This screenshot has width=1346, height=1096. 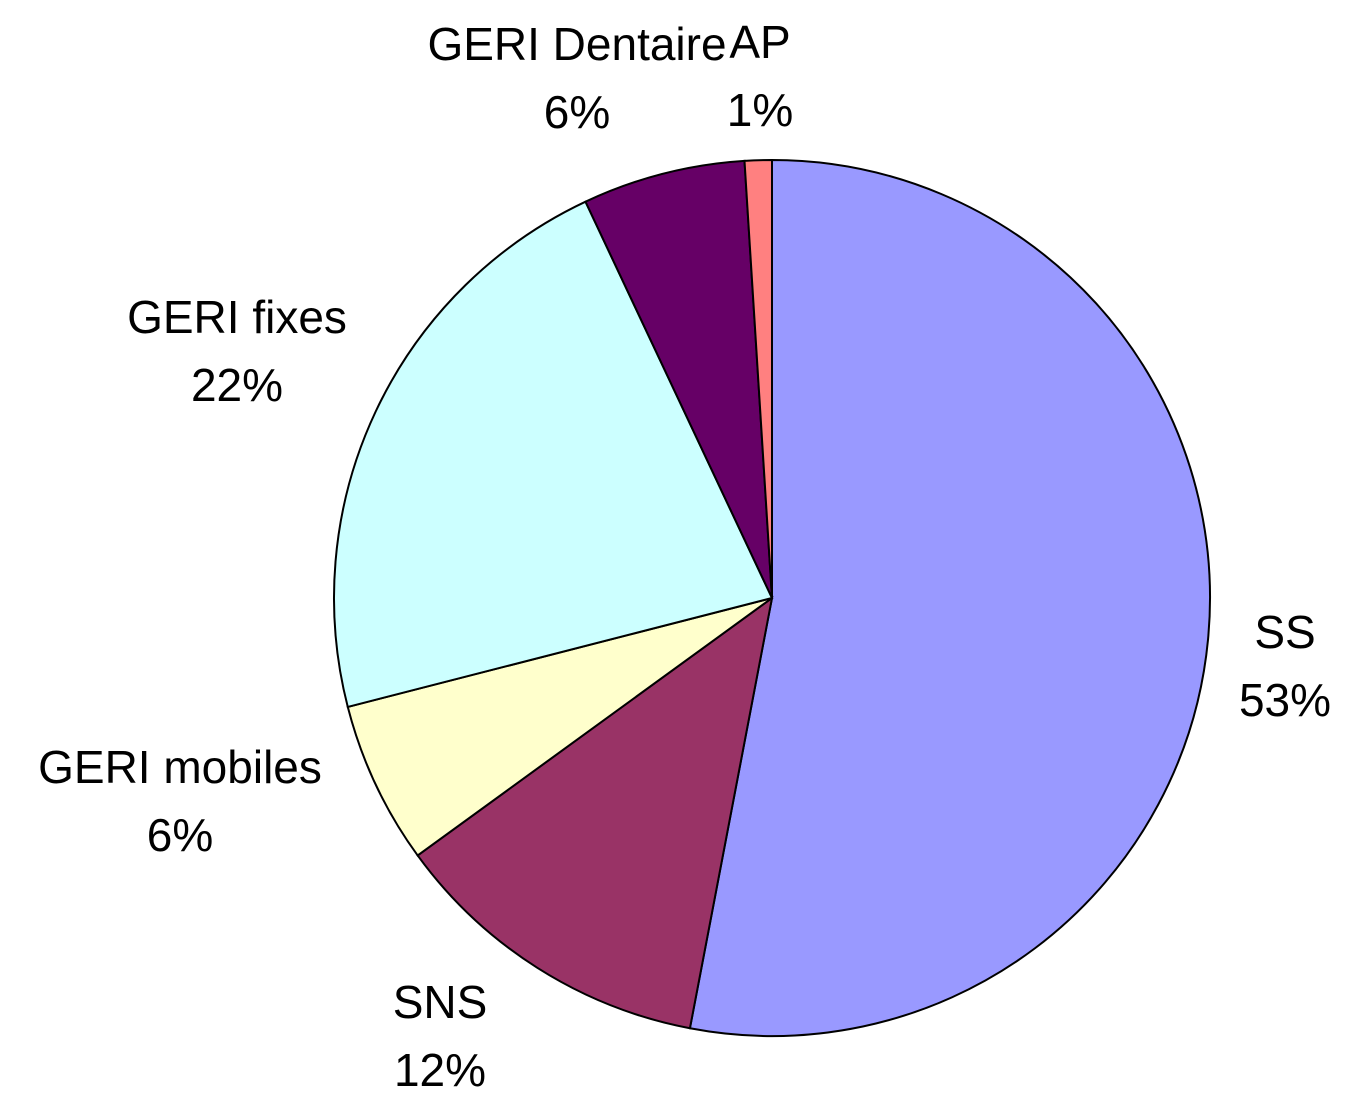 What do you see at coordinates (759, 42) in the screenshot?
I see `slice-label: AP` at bounding box center [759, 42].